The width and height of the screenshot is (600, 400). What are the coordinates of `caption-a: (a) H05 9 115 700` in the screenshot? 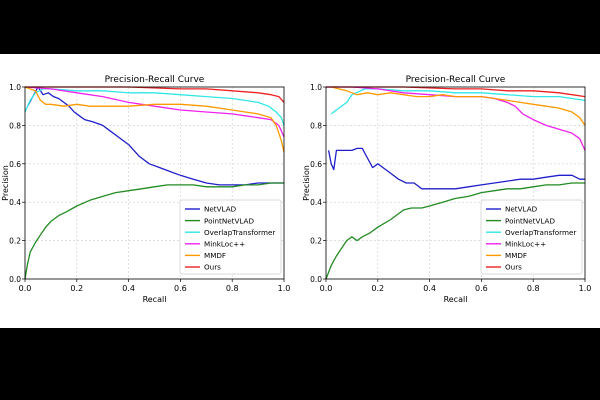 It's located at (150, 366).